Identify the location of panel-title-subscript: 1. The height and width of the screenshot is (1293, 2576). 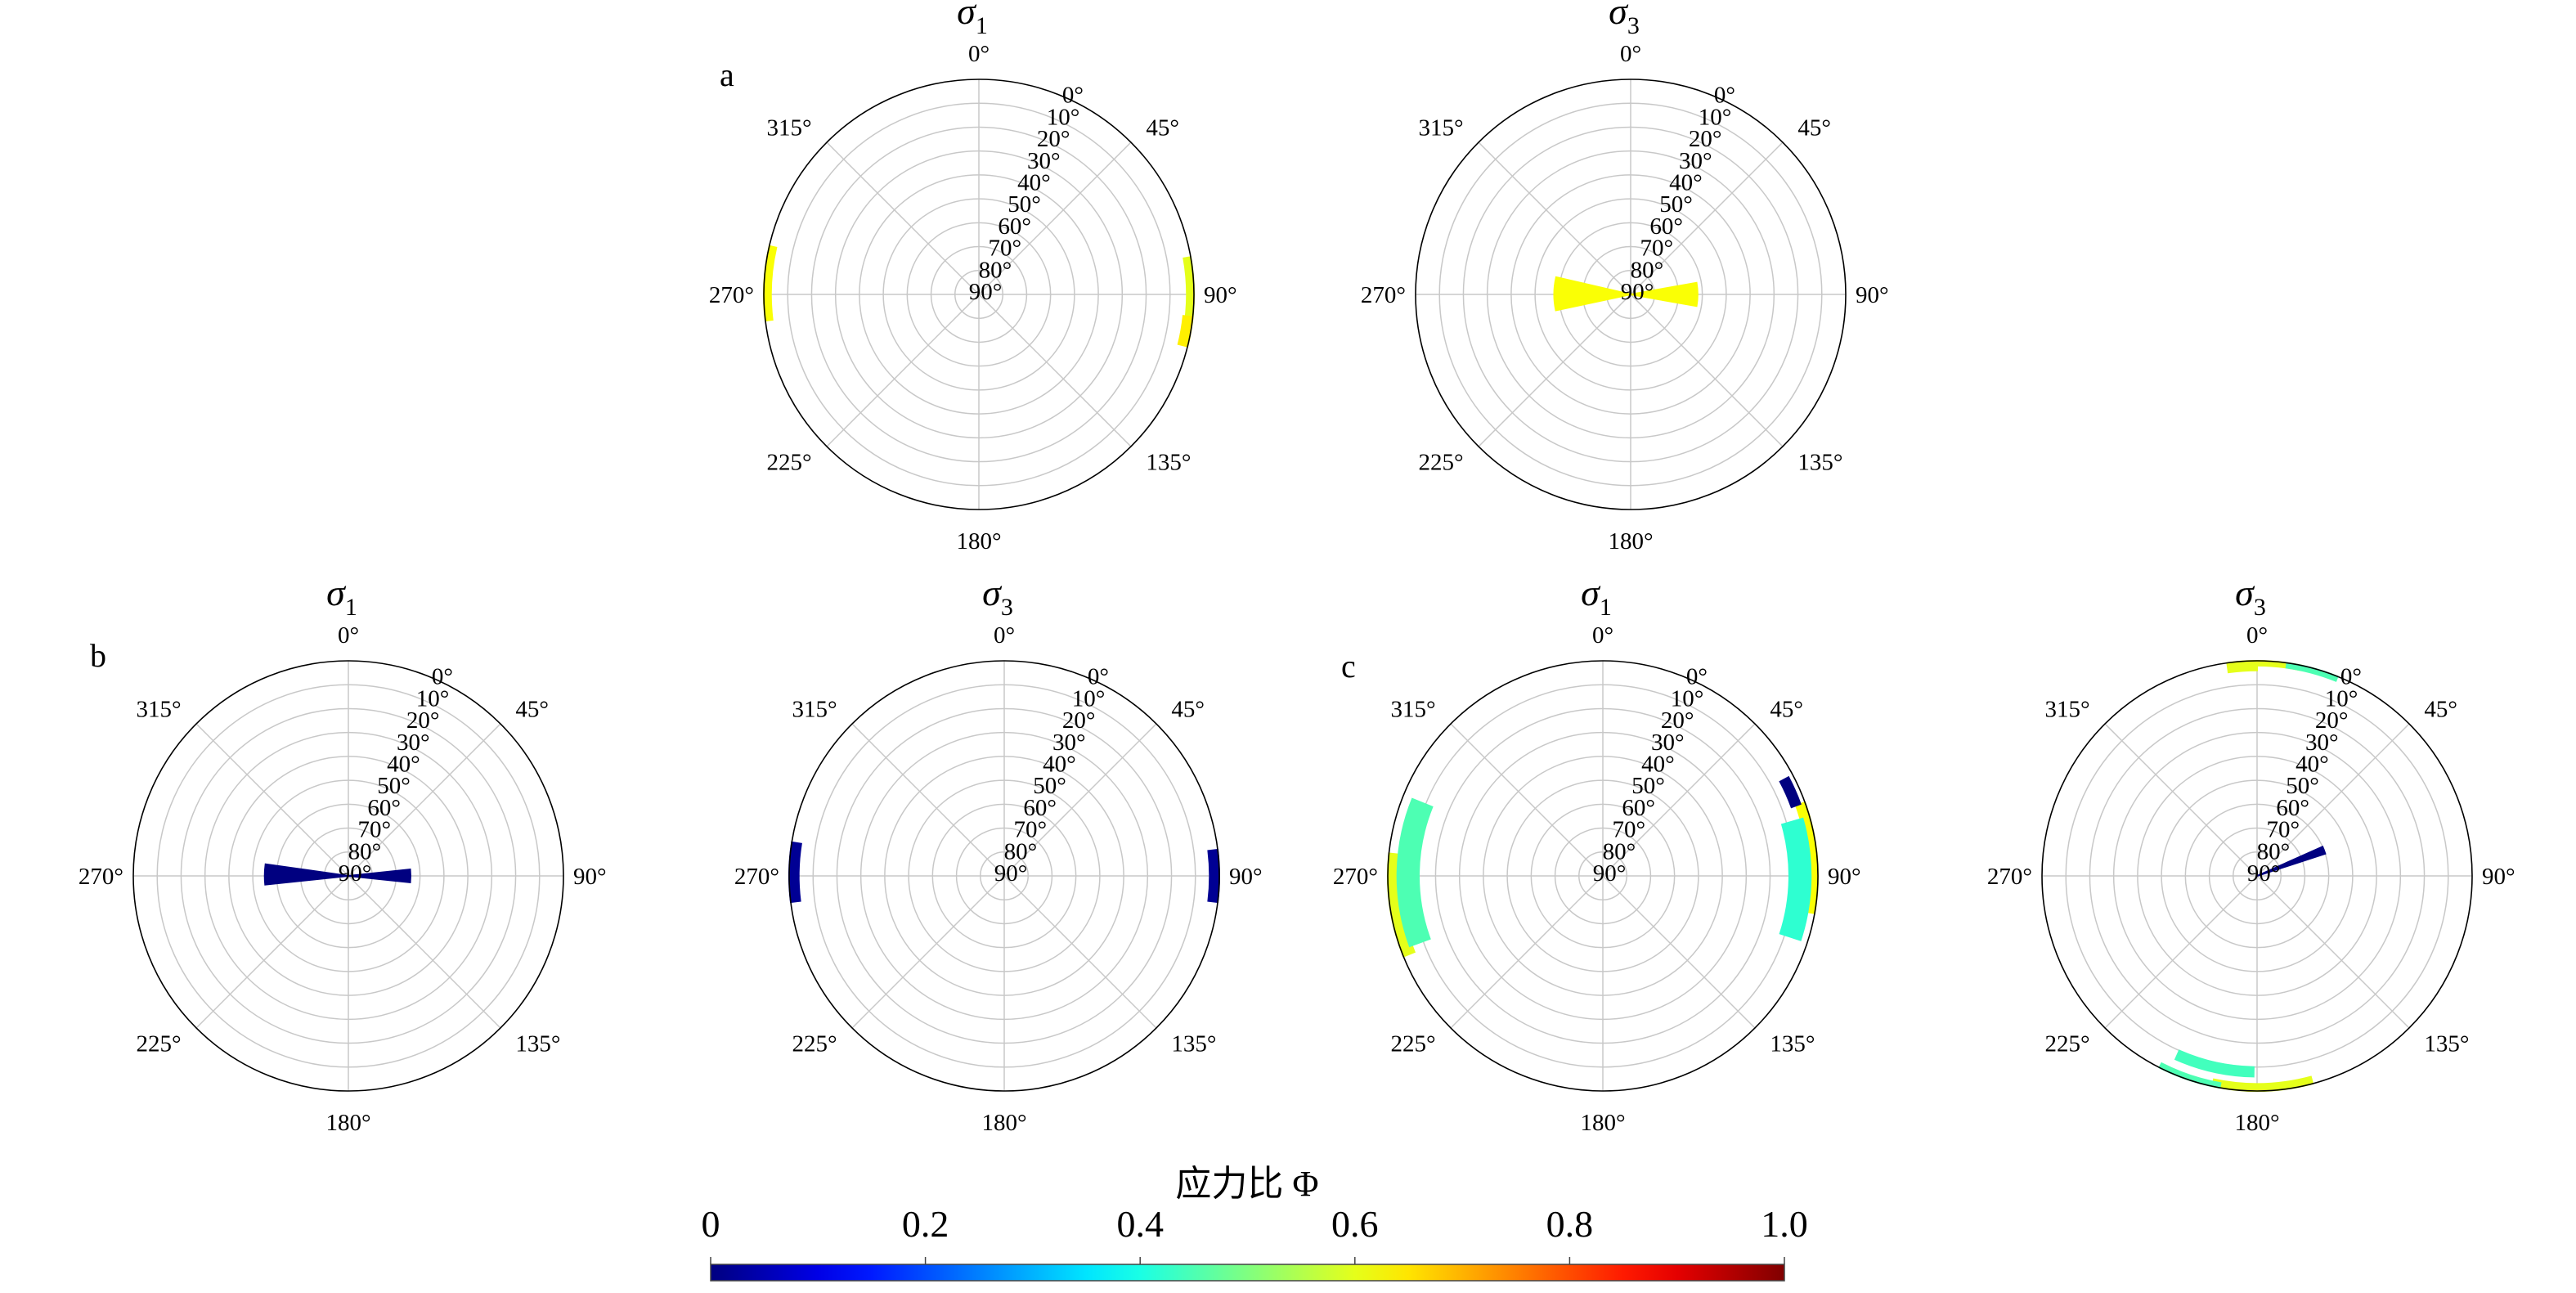
(1606, 607).